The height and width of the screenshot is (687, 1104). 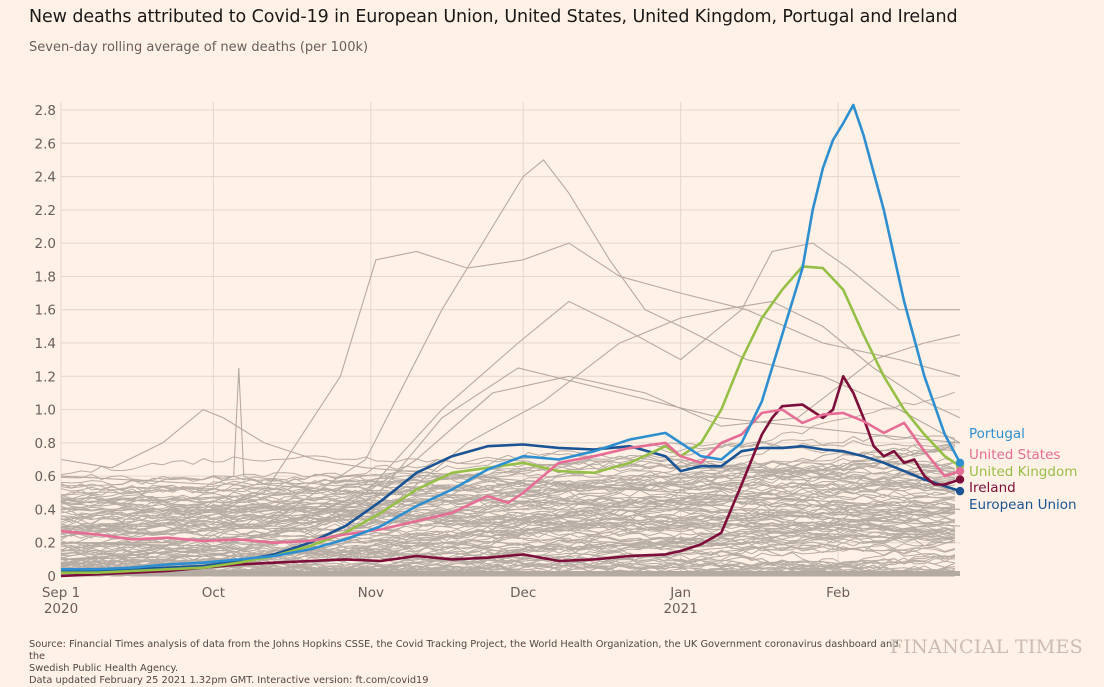 I want to click on legend-label-united-states: United States, so click(x=1014, y=455).